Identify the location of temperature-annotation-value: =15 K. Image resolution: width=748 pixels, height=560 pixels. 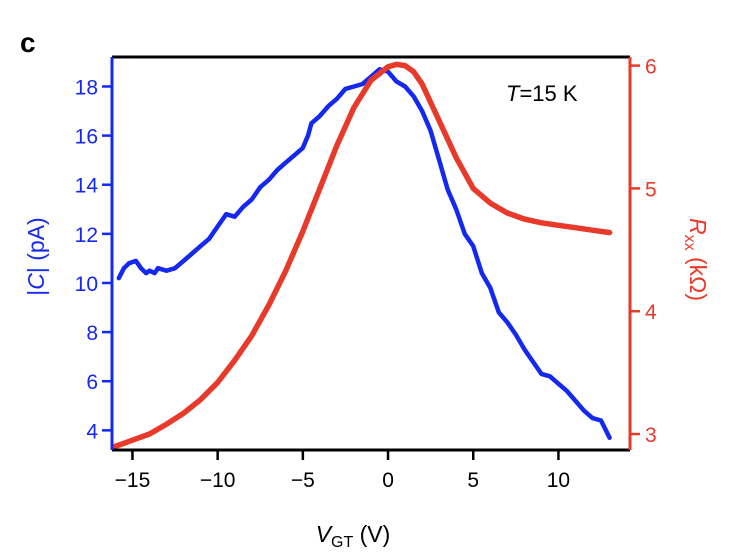
(548, 93).